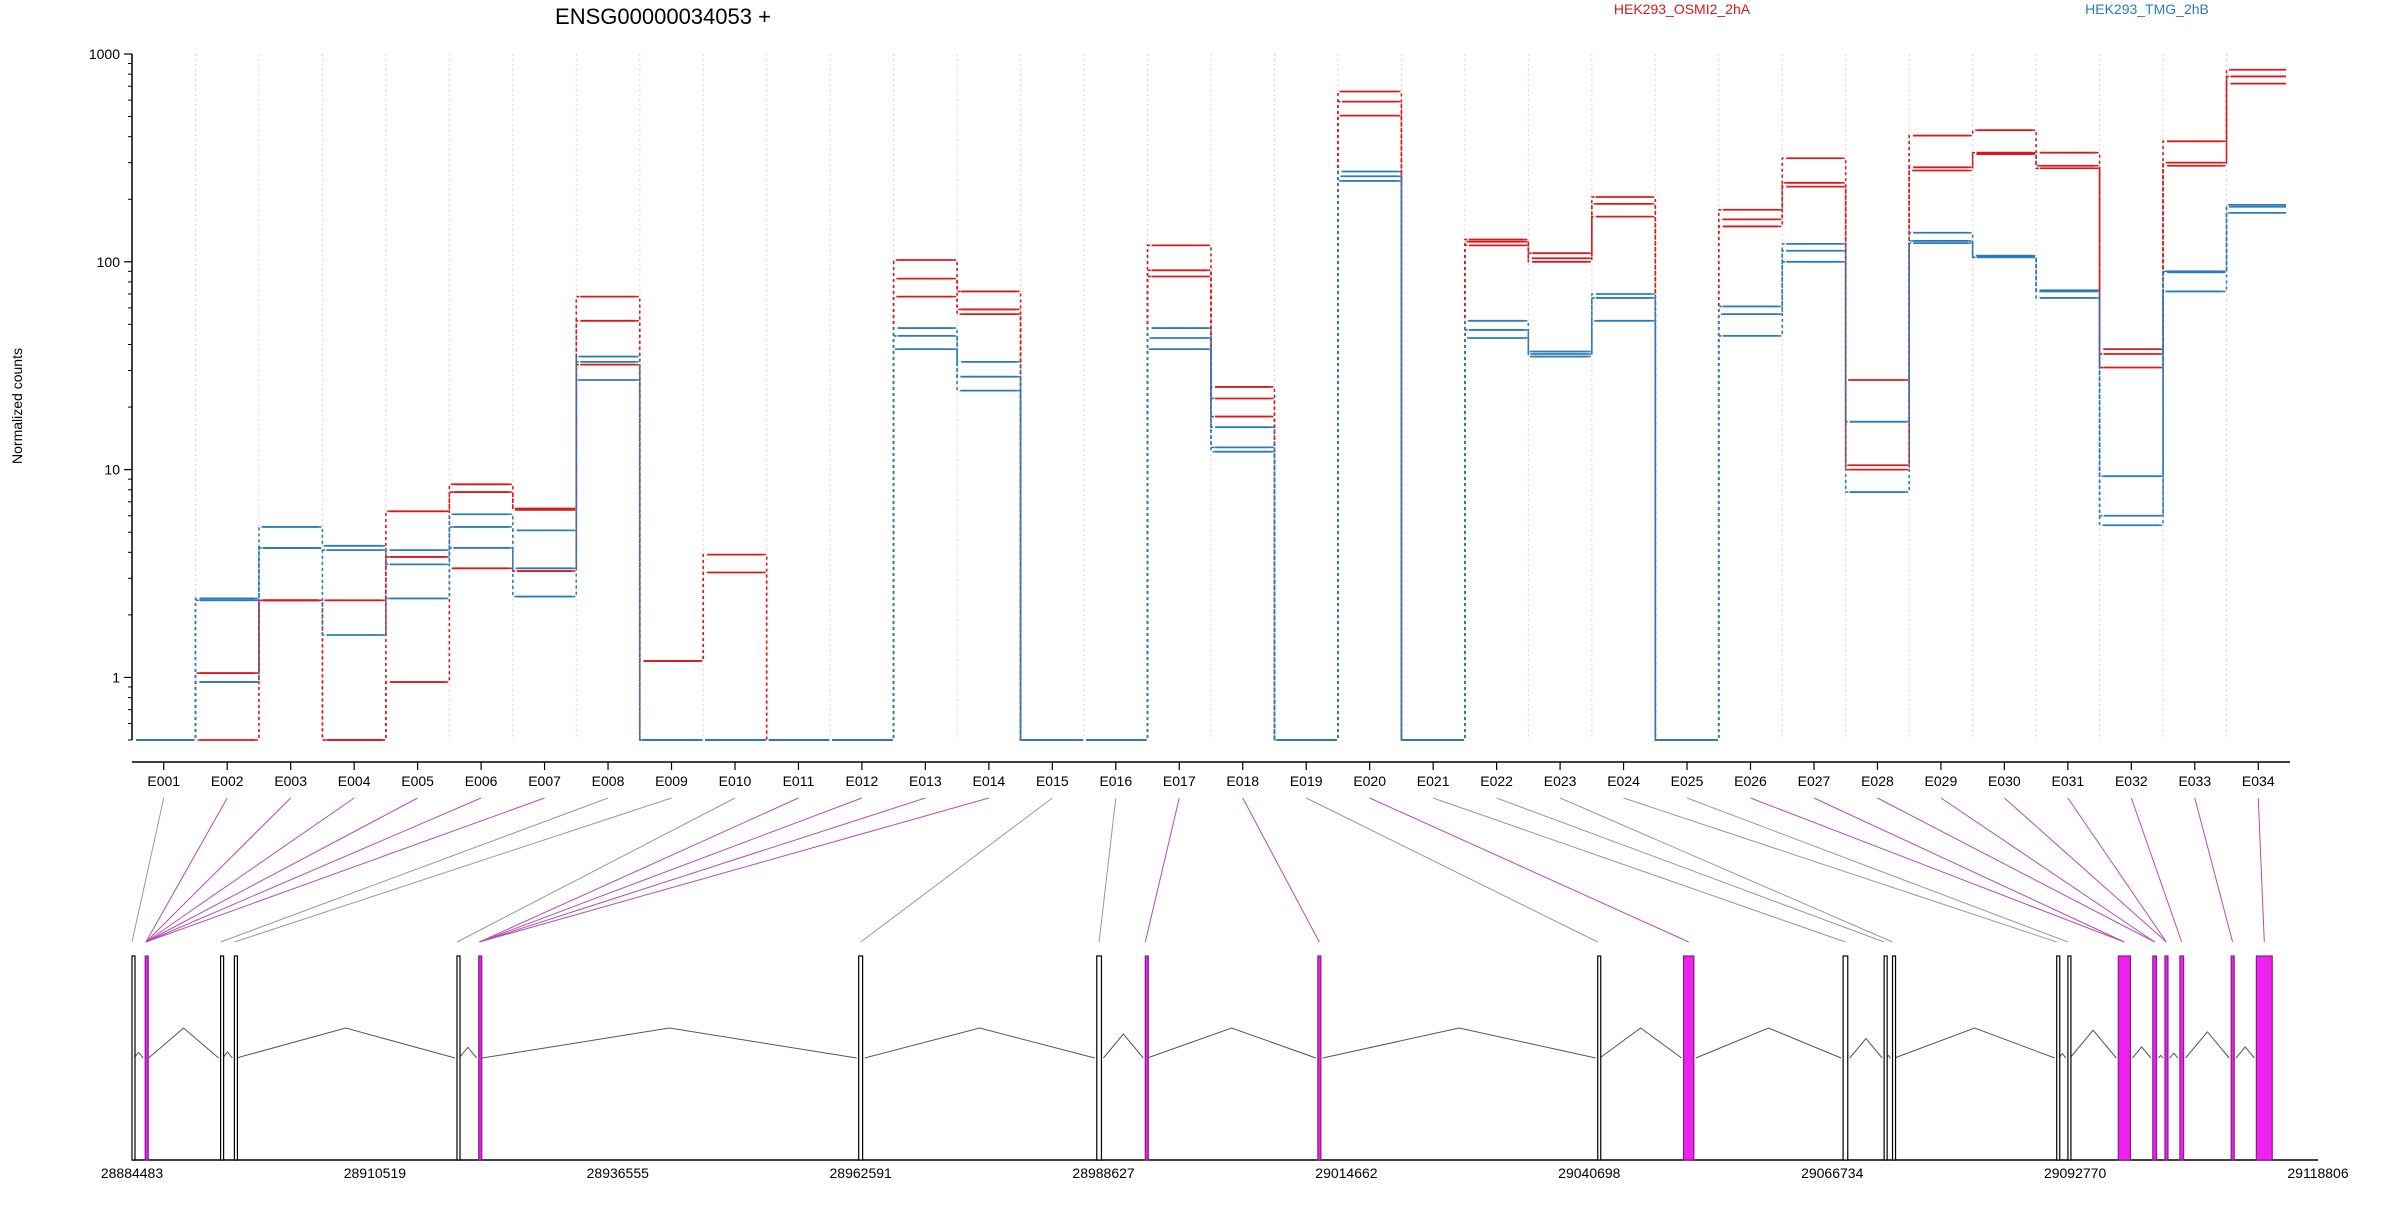 The height and width of the screenshot is (1205, 2400). What do you see at coordinates (17, 406) in the screenshot?
I see `y-axis-label: Normalized counts` at bounding box center [17, 406].